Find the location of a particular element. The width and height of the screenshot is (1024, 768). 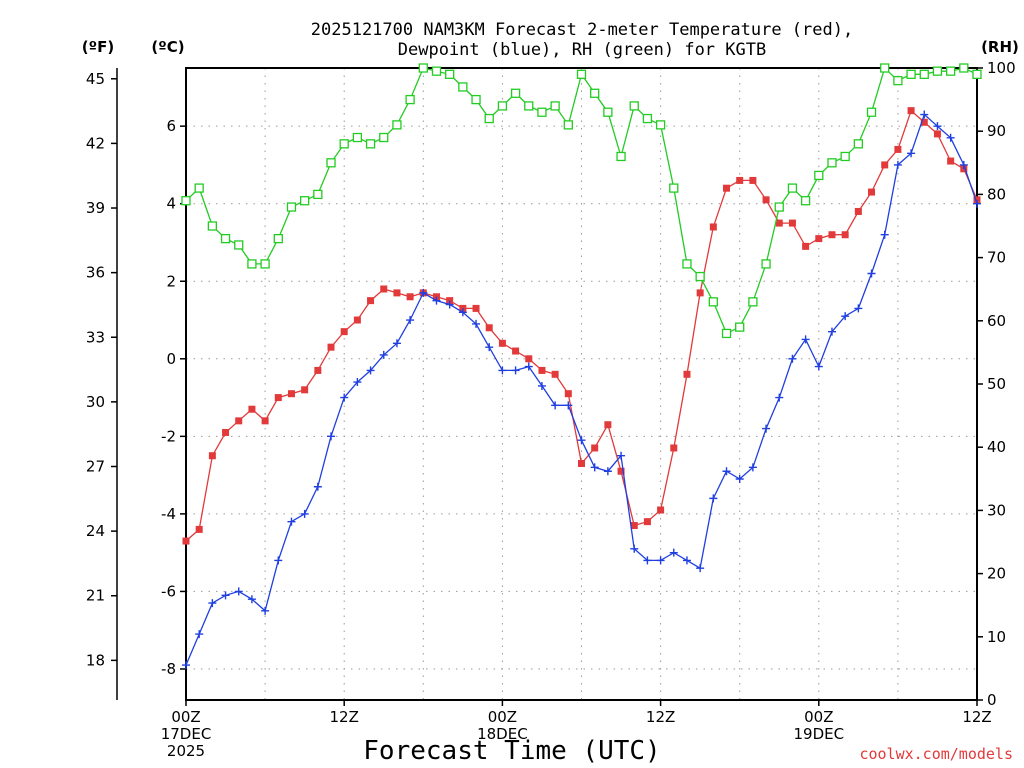

fahrenheit-tick-label: 18 is located at coordinates (95, 660).